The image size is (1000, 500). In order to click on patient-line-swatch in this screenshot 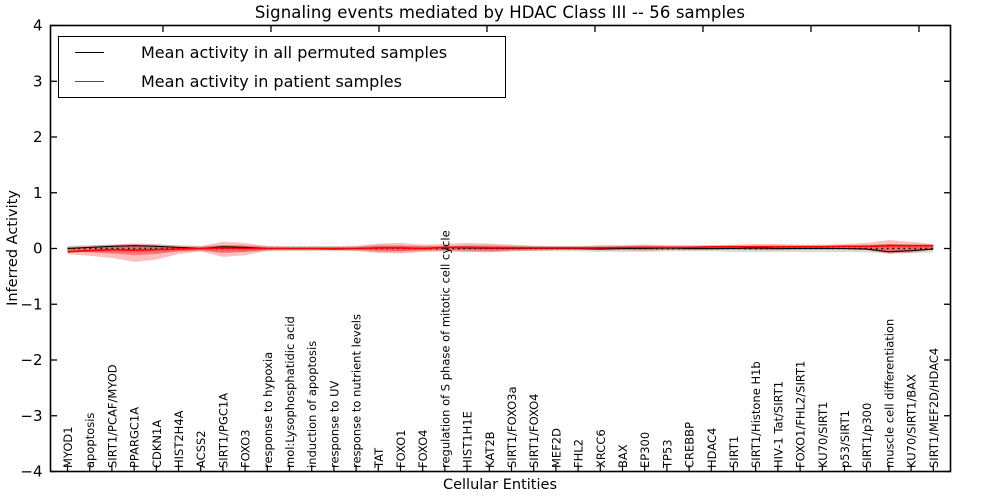, I will do `click(89, 82)`.